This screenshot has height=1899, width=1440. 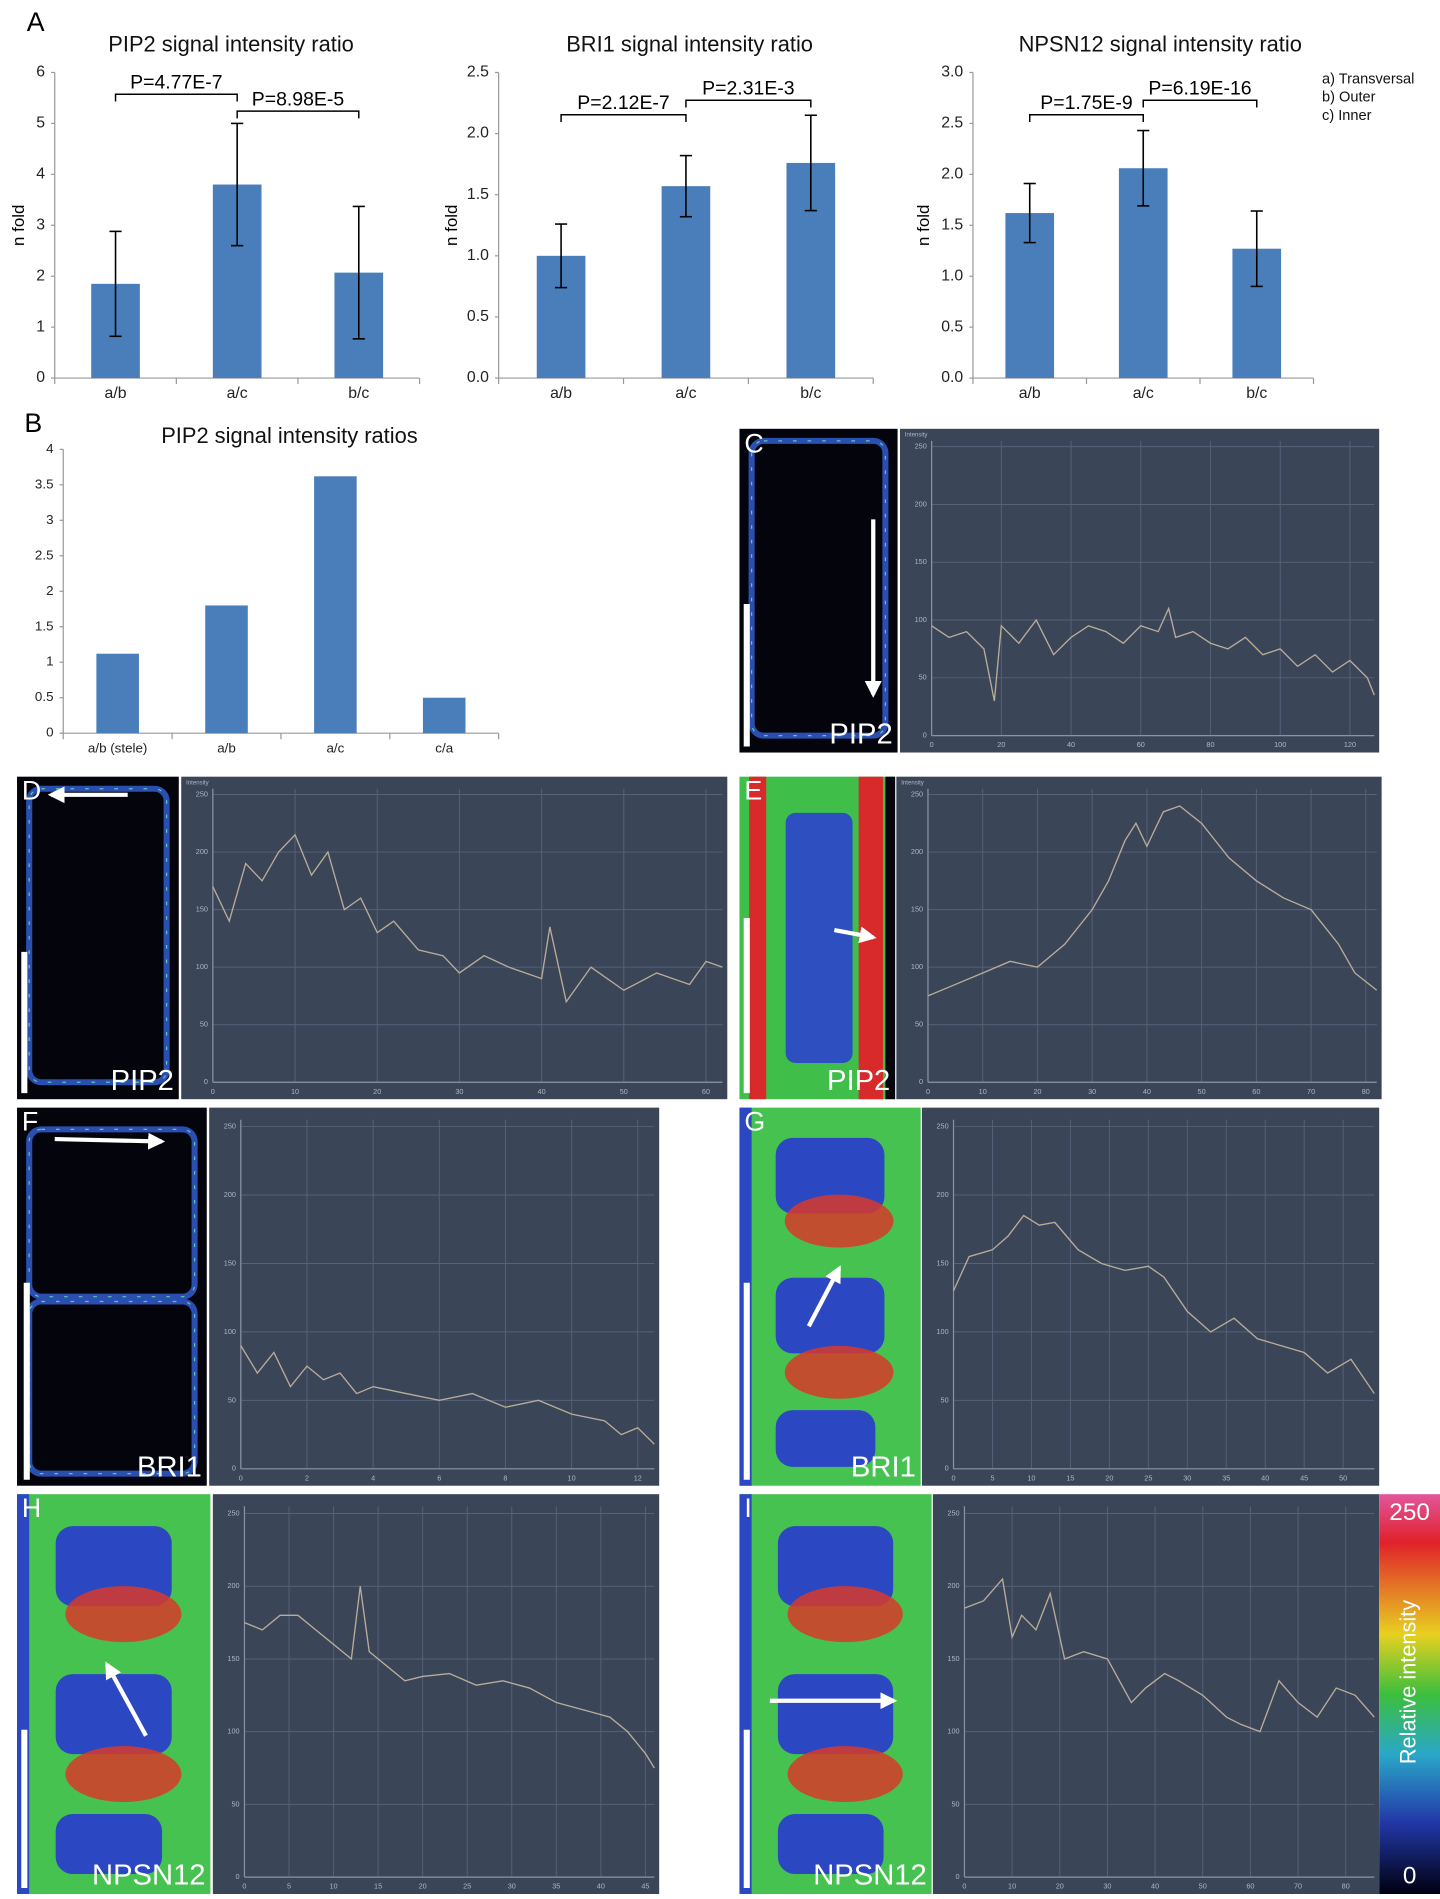 What do you see at coordinates (1280, 744) in the screenshot?
I see `x-tick-label: 100` at bounding box center [1280, 744].